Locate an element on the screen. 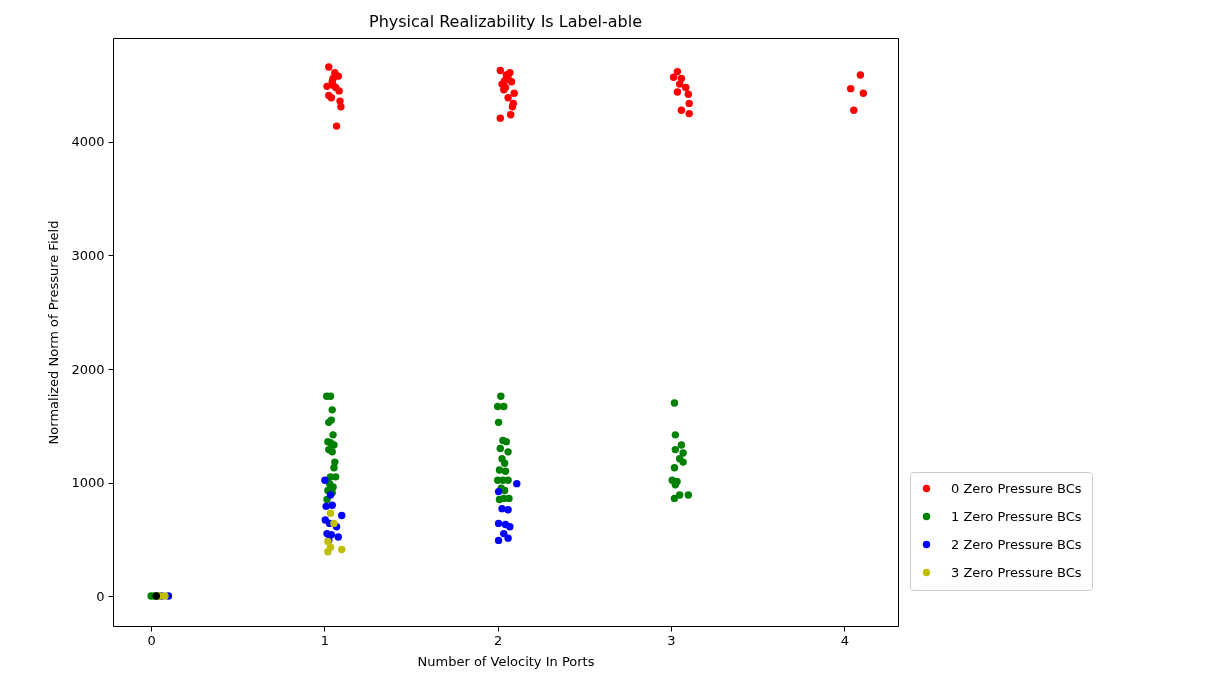  y-tick-label: 1000 is located at coordinates (88, 483).